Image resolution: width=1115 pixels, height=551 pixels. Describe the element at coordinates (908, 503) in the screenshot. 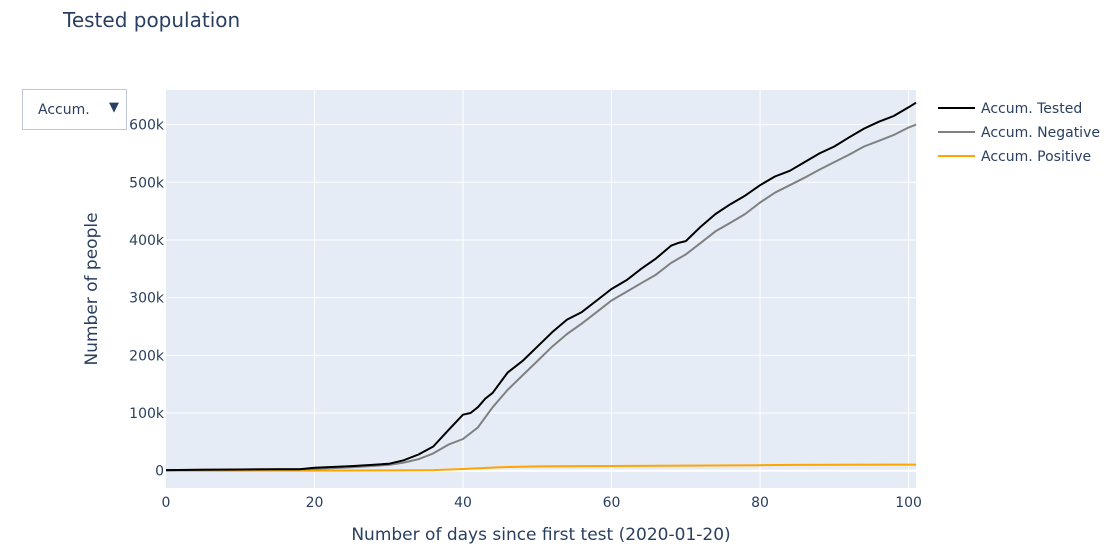

I see `x-tick-label: 100` at that location.